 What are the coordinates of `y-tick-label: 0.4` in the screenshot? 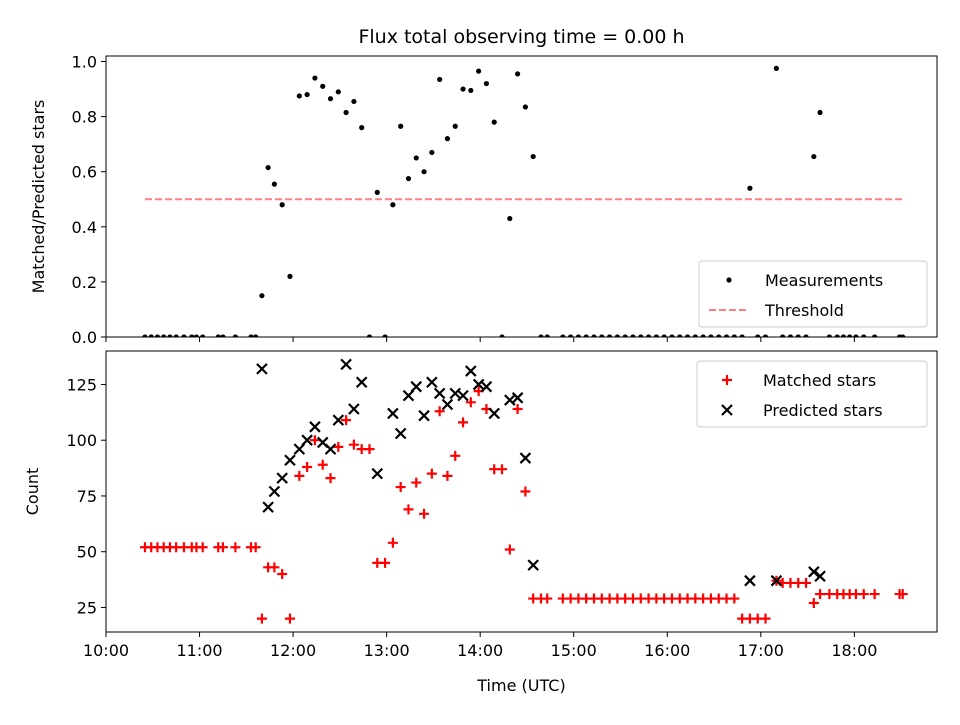 It's located at (84, 227).